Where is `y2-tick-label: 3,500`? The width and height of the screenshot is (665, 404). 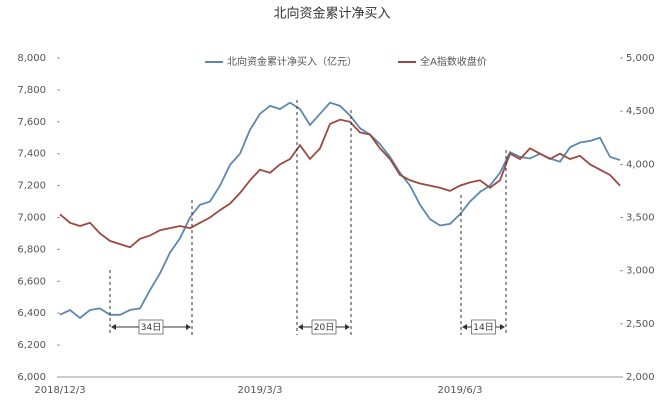
y2-tick-label: 3,500 is located at coordinates (640, 218).